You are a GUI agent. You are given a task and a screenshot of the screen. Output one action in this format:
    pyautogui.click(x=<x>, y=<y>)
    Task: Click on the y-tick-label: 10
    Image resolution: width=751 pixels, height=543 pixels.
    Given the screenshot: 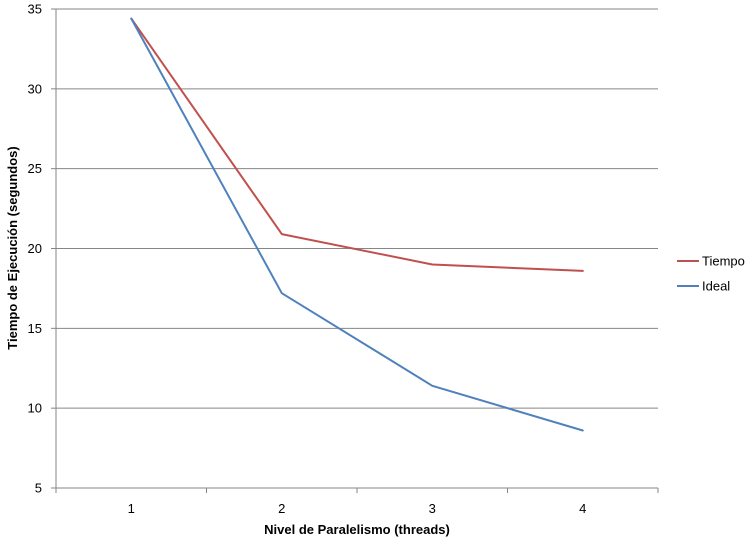 What is the action you would take?
    pyautogui.click(x=35, y=408)
    